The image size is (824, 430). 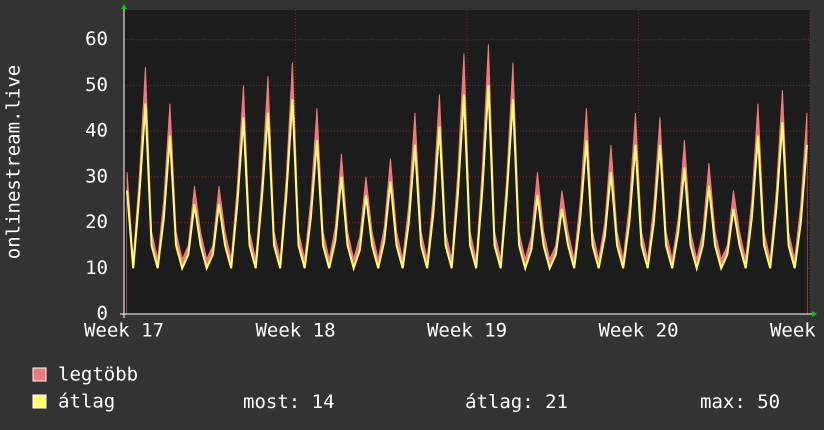 I want to click on legend-stat: max: 50, so click(x=740, y=402).